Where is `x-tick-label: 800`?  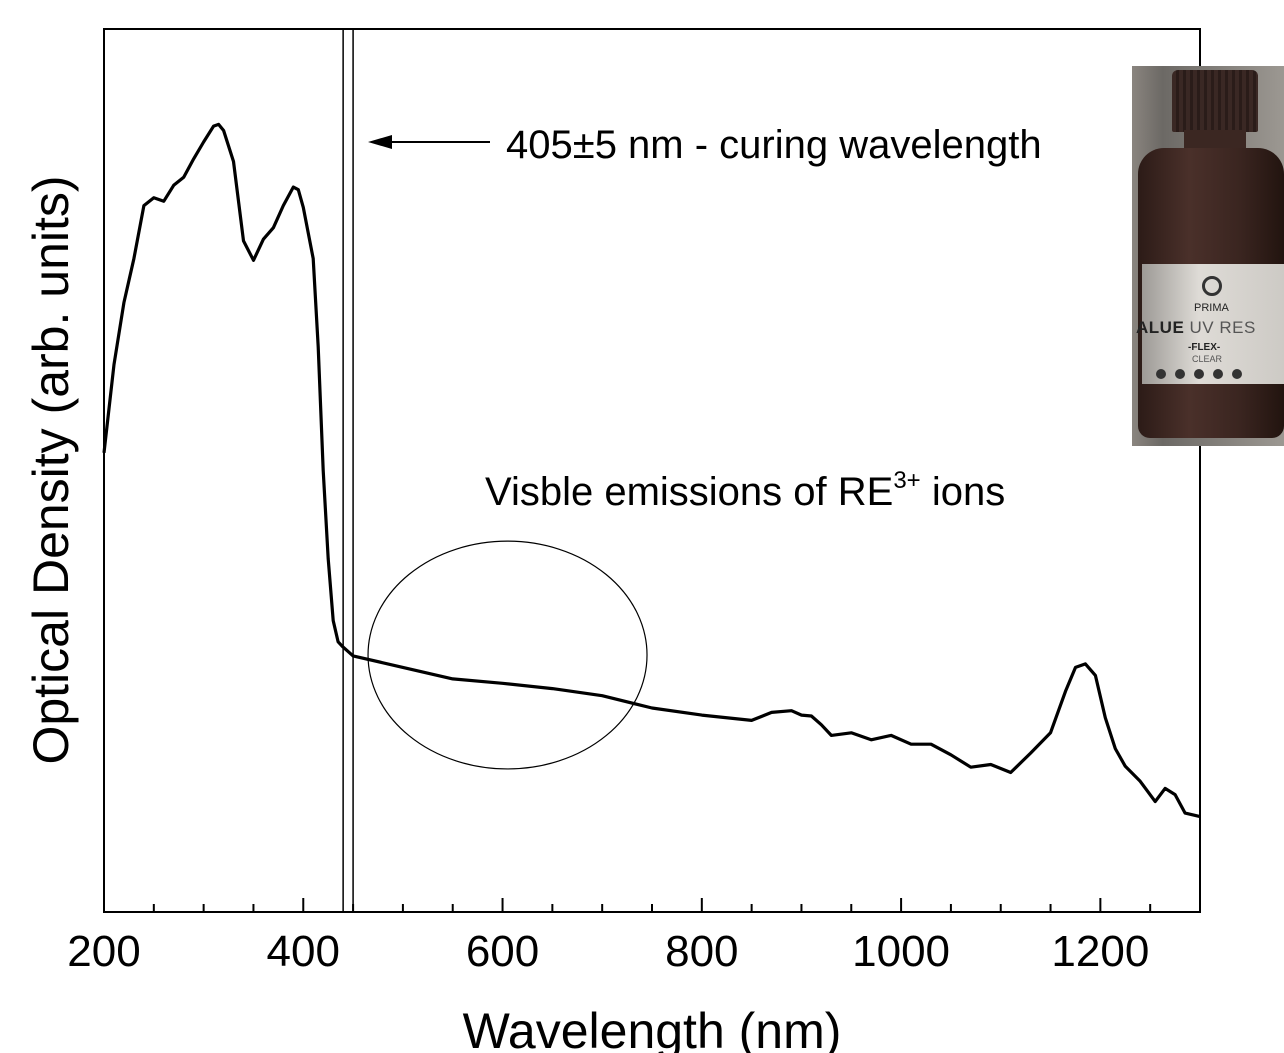
x-tick-label: 800 is located at coordinates (701, 951).